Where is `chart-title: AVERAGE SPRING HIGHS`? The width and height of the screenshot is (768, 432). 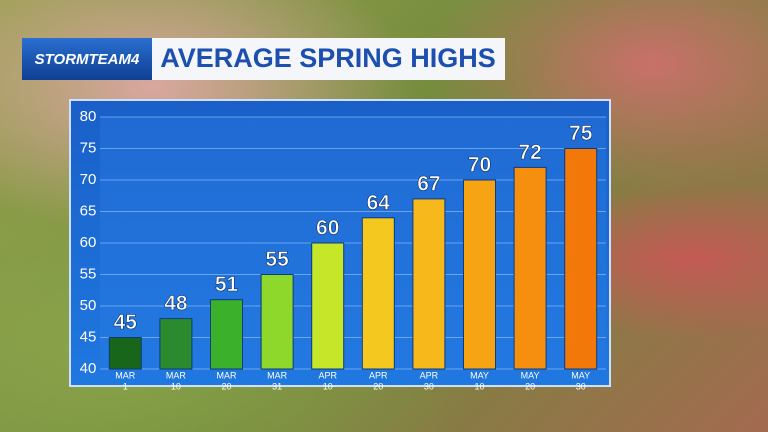 chart-title: AVERAGE SPRING HIGHS is located at coordinates (328, 58).